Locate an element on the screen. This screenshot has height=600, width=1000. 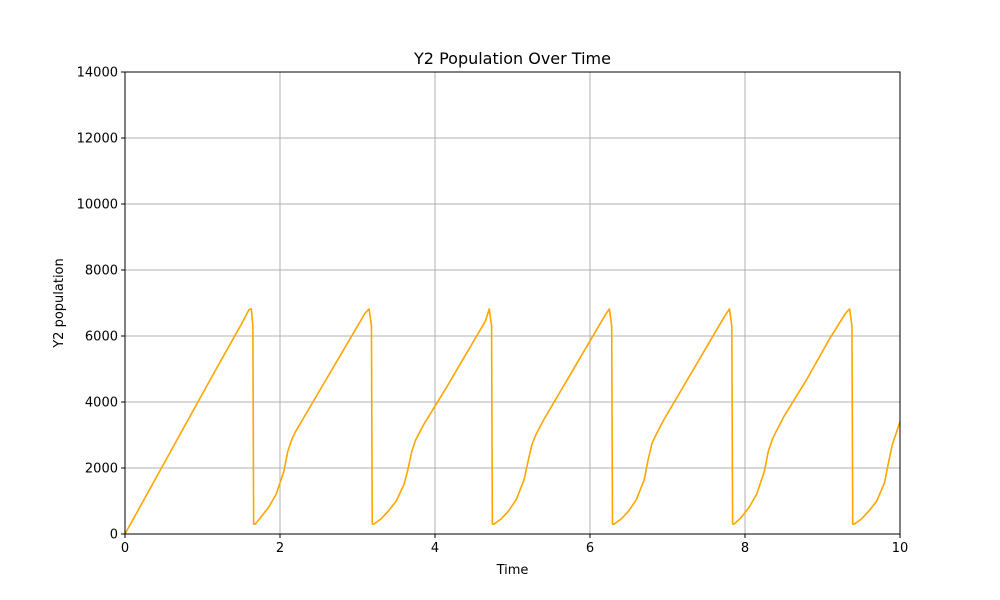
x-tick-label: 6 is located at coordinates (590, 548).